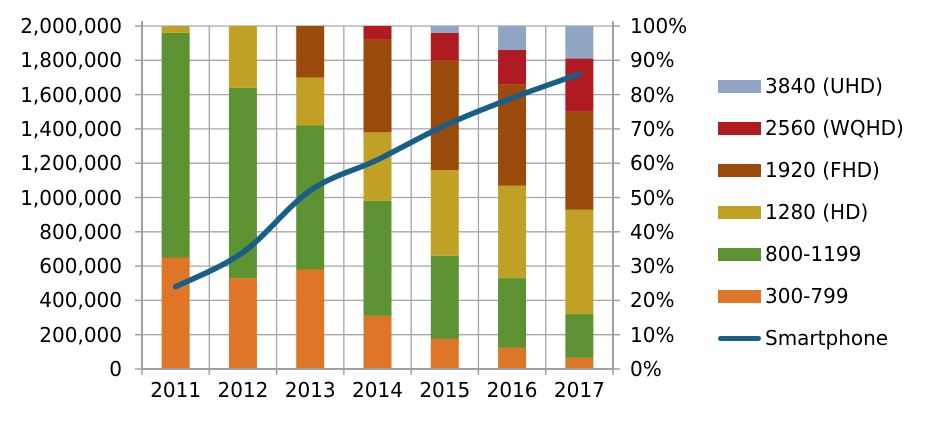 This screenshot has width=941, height=422. Describe the element at coordinates (71, 197) in the screenshot. I see `left-axis-tick-label: 1,000,000` at that location.